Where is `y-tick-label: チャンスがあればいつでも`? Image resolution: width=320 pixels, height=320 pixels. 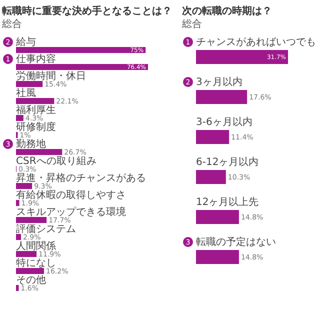 y-tick-label: チャンスがあればいつでも is located at coordinates (256, 42).